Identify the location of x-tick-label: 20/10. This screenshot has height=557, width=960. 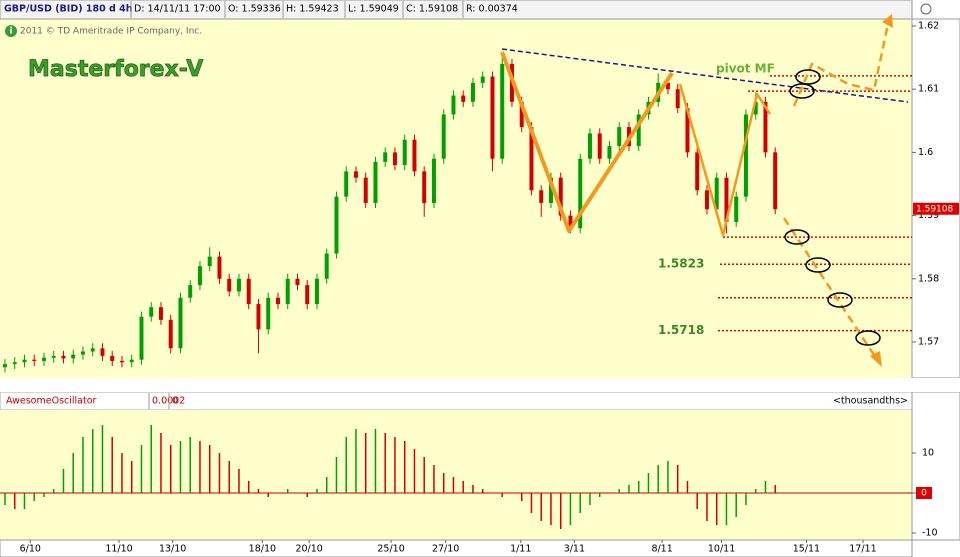
(308, 549).